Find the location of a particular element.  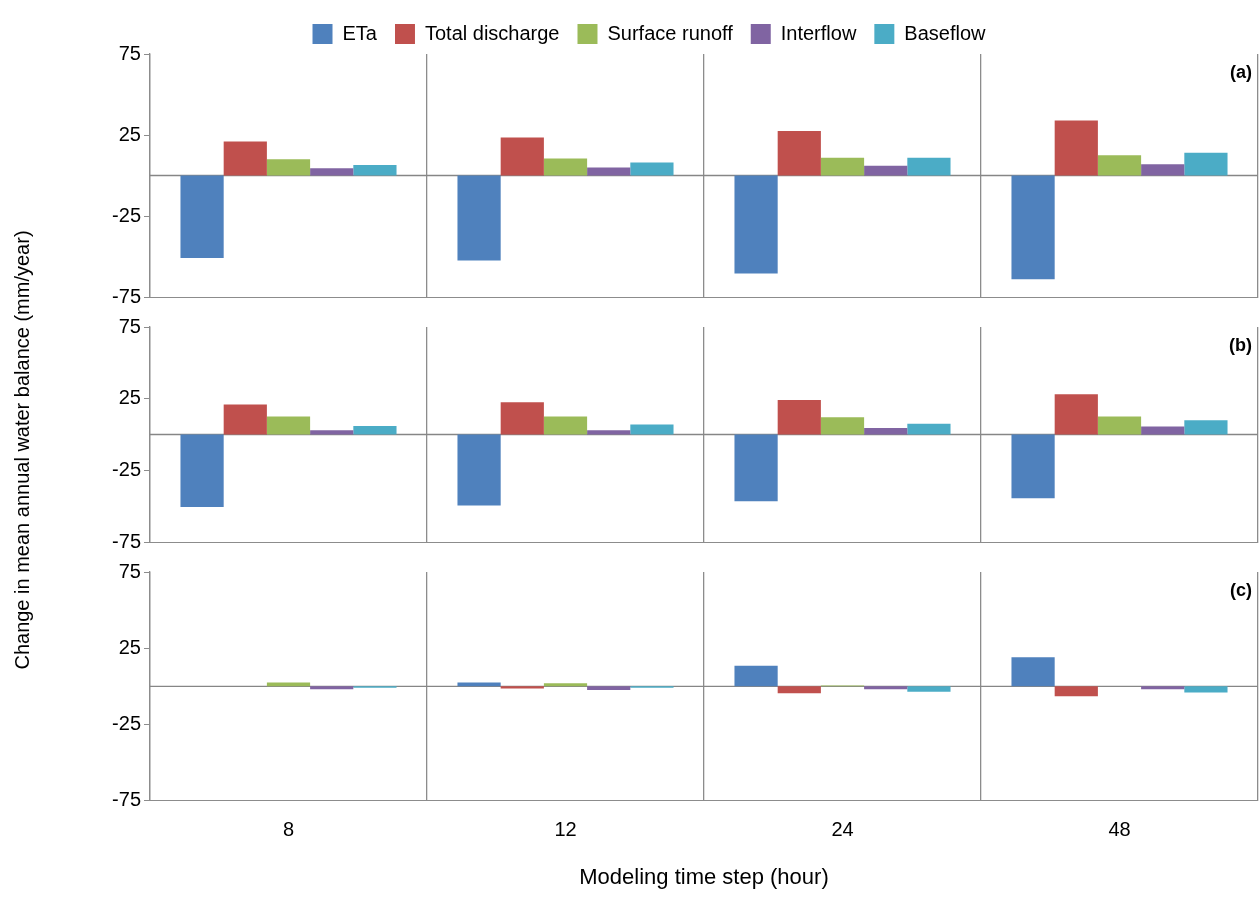

x-tick-label: 48 is located at coordinates (1119, 829).